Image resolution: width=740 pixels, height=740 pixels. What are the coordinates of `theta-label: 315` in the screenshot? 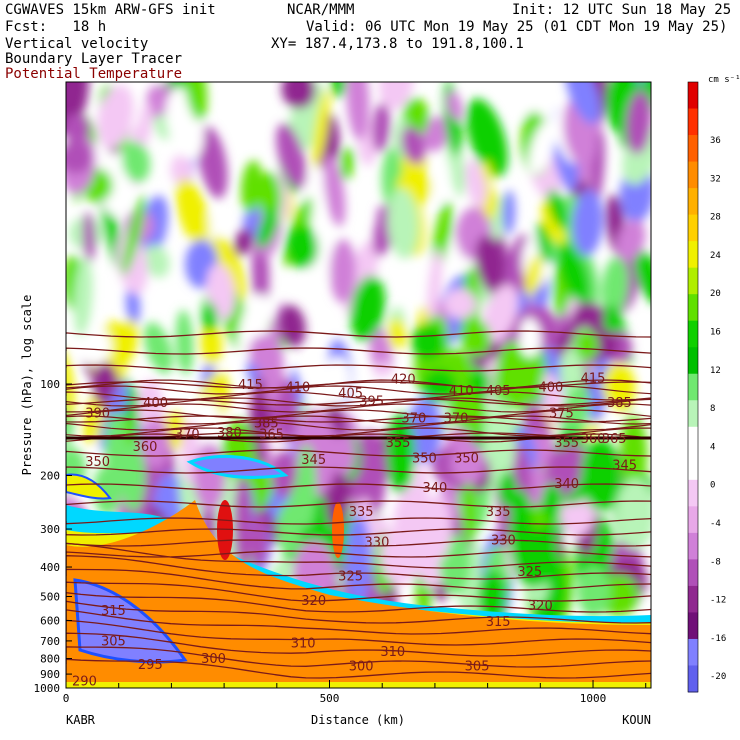 It's located at (498, 622).